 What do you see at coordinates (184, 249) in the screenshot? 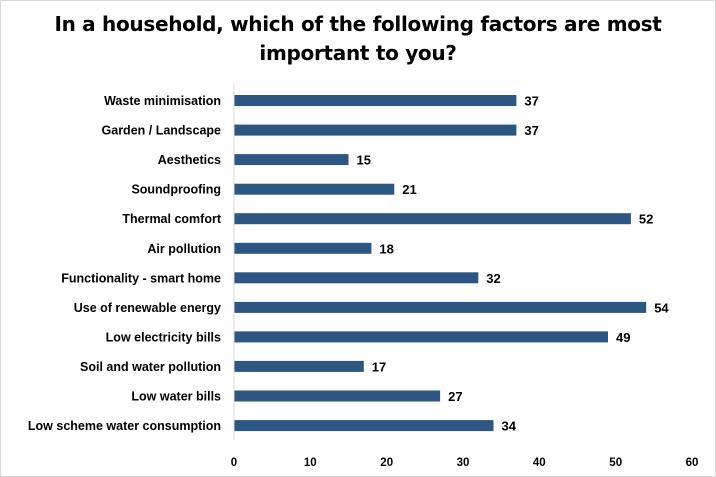
I see `category-label: Air pollution` at bounding box center [184, 249].